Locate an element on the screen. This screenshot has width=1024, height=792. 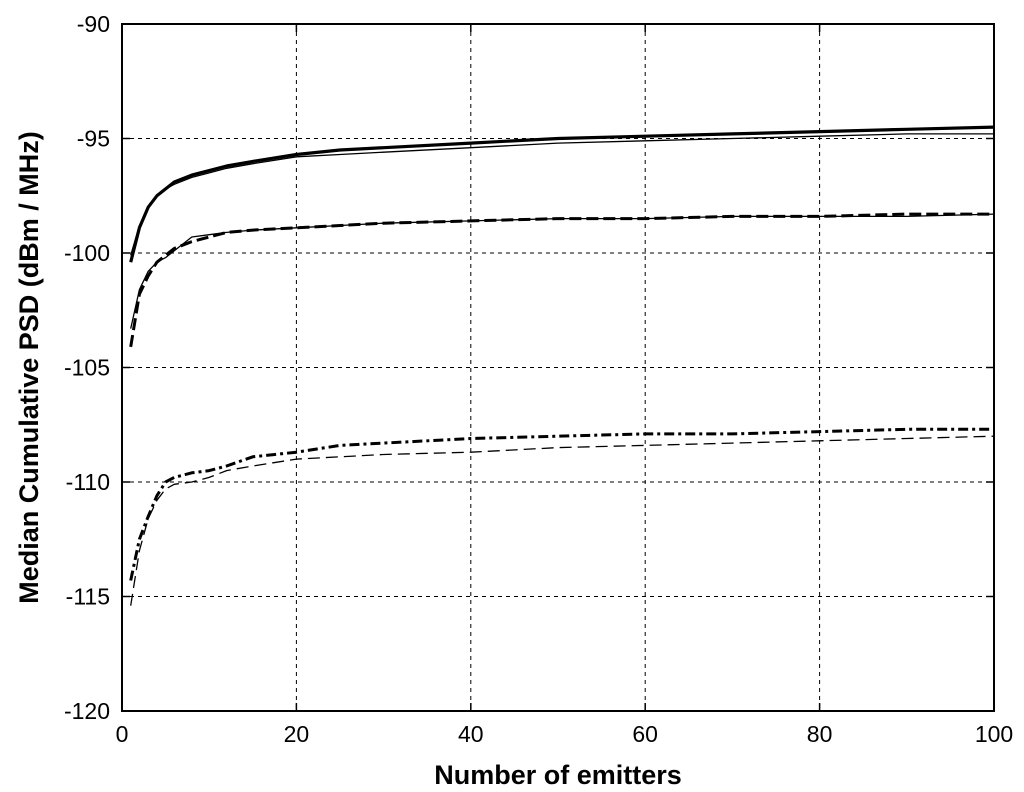
x-tick-label: 40 is located at coordinates (471, 734).